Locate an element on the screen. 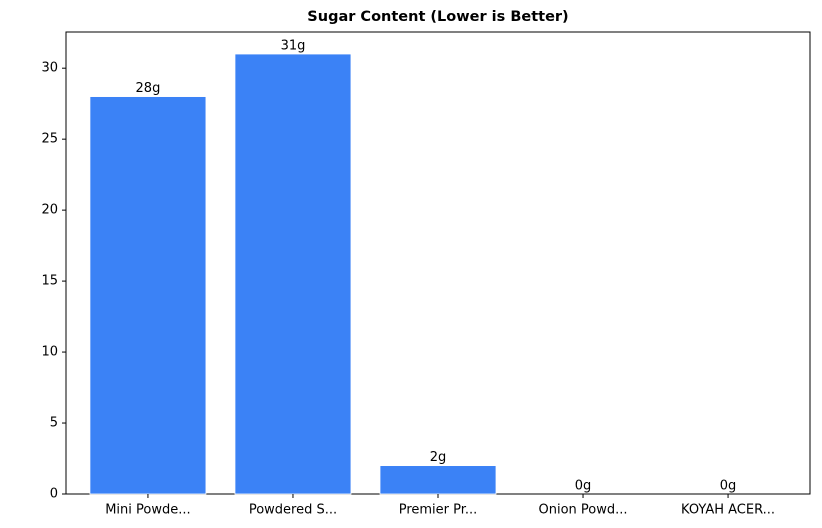  y-tick-label: 30 is located at coordinates (49, 68).